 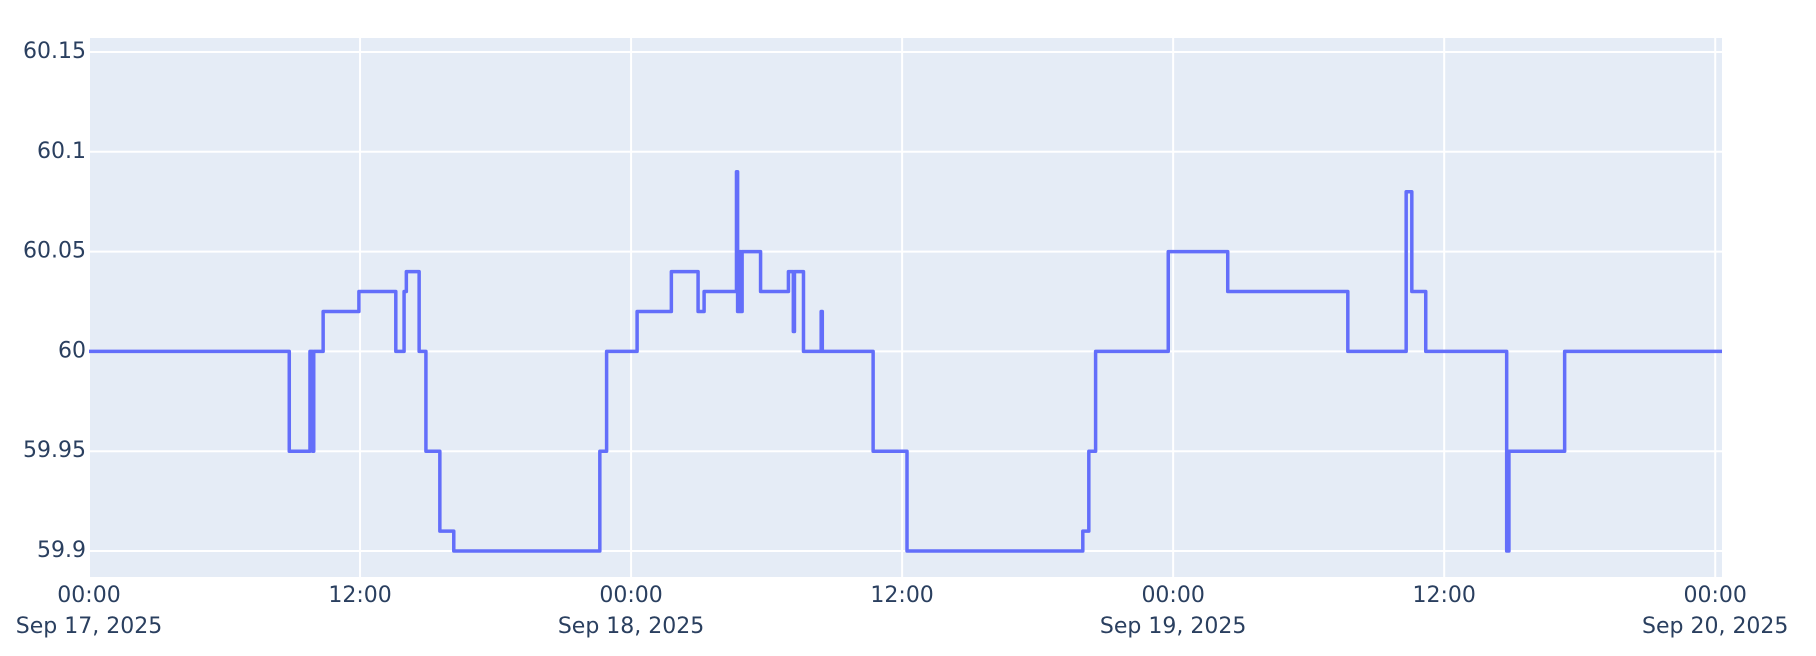 I want to click on y-tick-label: 59.95, so click(x=54, y=450).